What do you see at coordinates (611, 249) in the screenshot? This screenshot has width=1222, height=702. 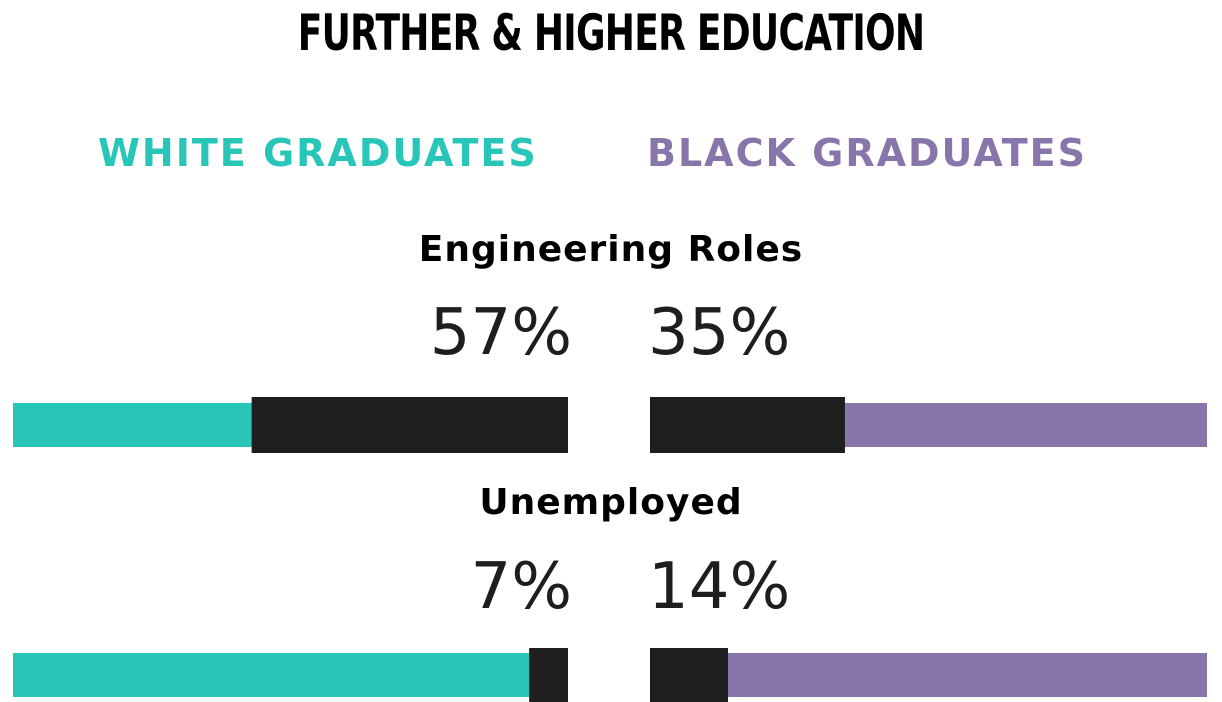 I see `category-label-engineering-roles: Engineering Roles` at bounding box center [611, 249].